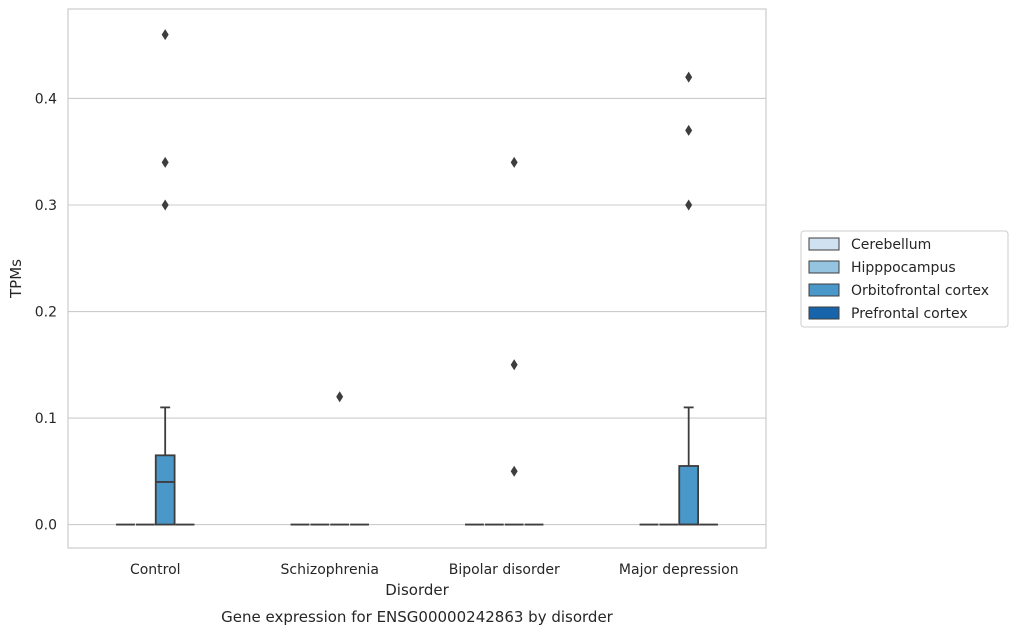  What do you see at coordinates (46, 526) in the screenshot?
I see `y-tick-label: 0.0` at bounding box center [46, 526].